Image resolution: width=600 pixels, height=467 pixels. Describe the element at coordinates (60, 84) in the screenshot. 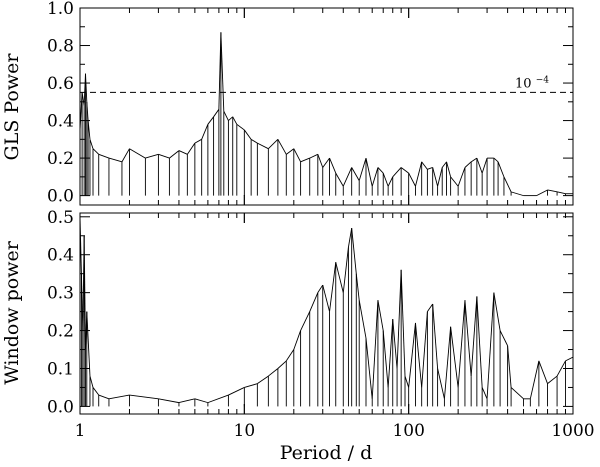

I see `y-tick-label: 0.6` at that location.